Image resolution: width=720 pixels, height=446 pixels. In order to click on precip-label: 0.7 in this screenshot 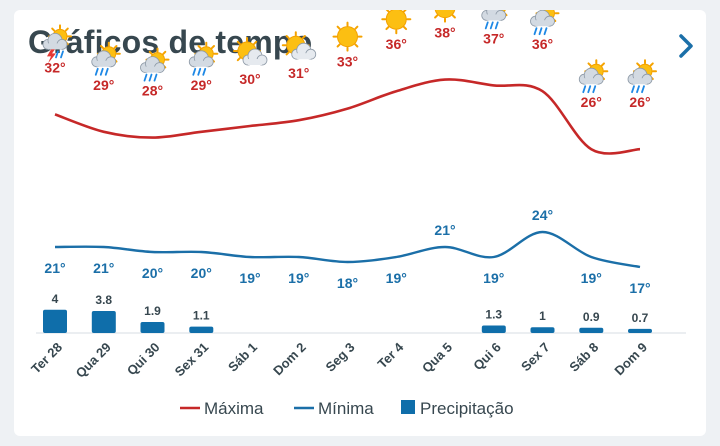, I will do `click(640, 318)`.